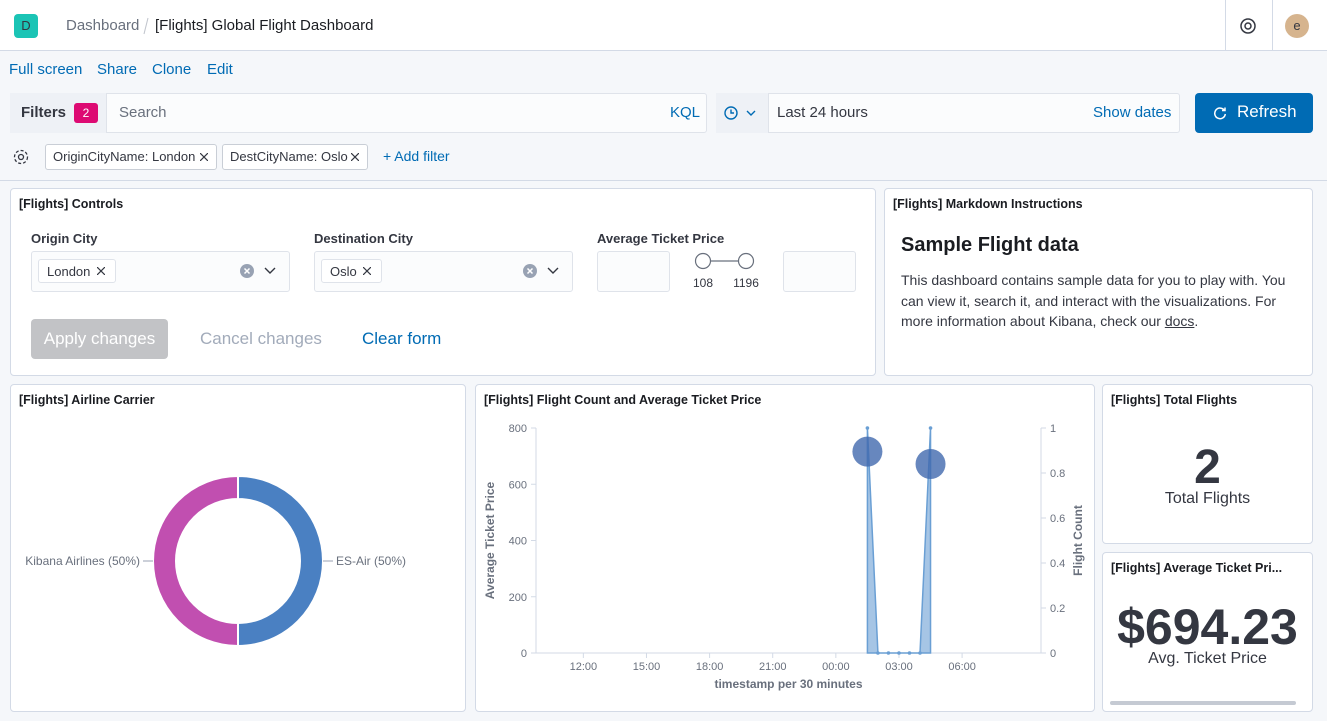  Describe the element at coordinates (518, 598) in the screenshot. I see `y-tick-label: 200` at that location.